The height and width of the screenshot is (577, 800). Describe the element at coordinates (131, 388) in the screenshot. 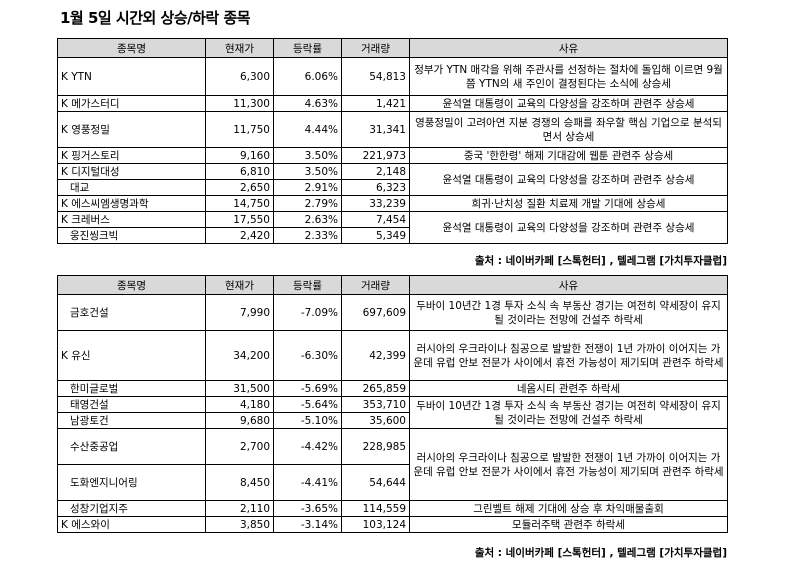

I see `stock-name: 한미글로벌` at that location.